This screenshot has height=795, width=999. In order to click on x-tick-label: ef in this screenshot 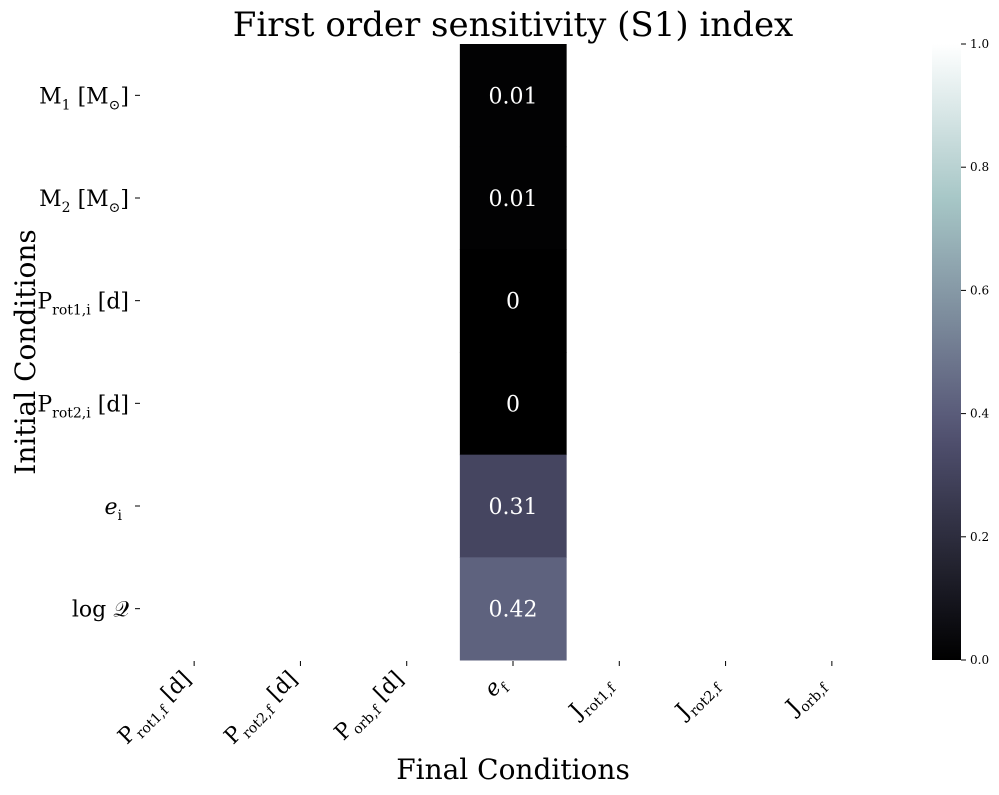, I will do `click(499, 686)`.